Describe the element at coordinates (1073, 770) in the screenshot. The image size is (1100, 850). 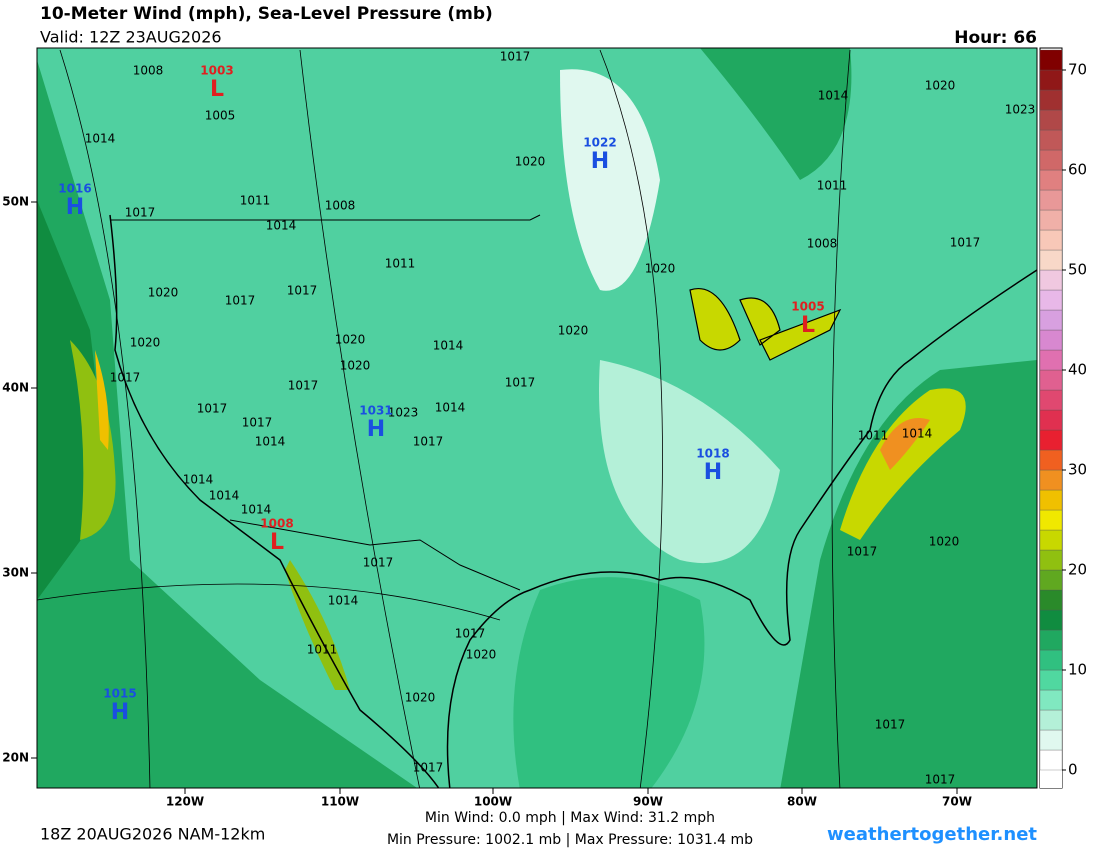
I see `colorbar-label: 0` at that location.